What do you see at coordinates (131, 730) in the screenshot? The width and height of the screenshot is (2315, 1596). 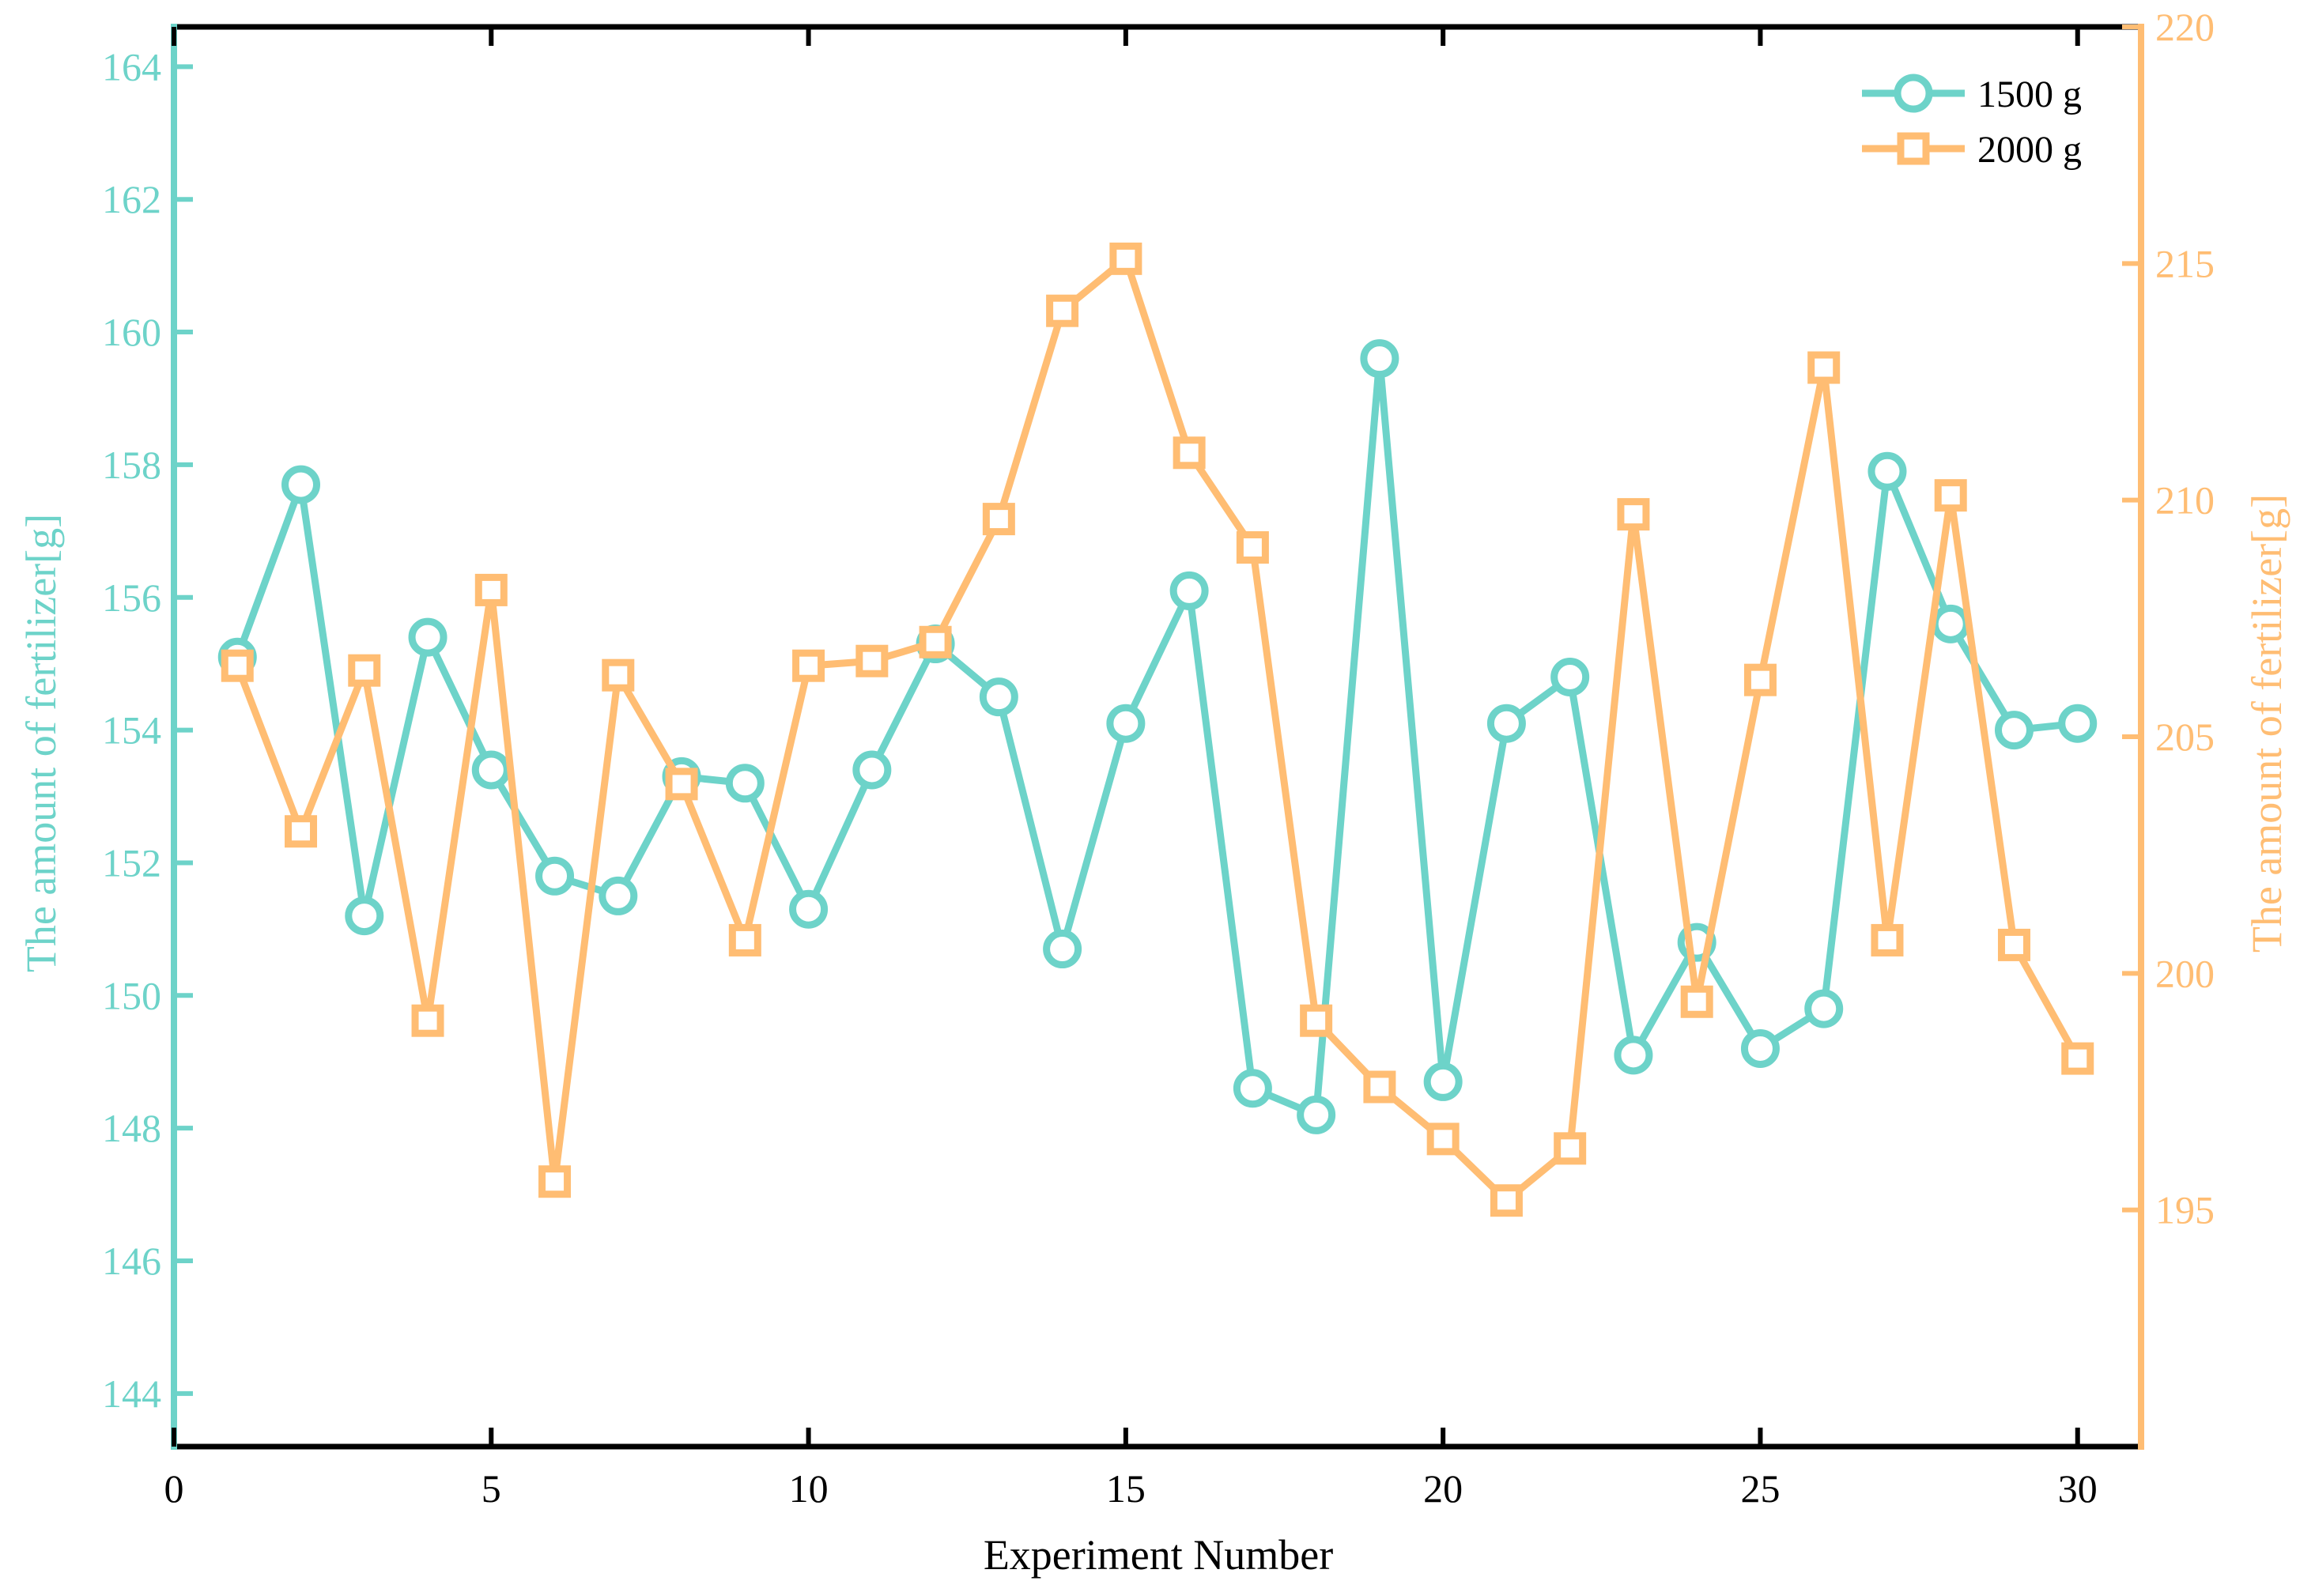 I see `left-y-tick-label: 154` at bounding box center [131, 730].